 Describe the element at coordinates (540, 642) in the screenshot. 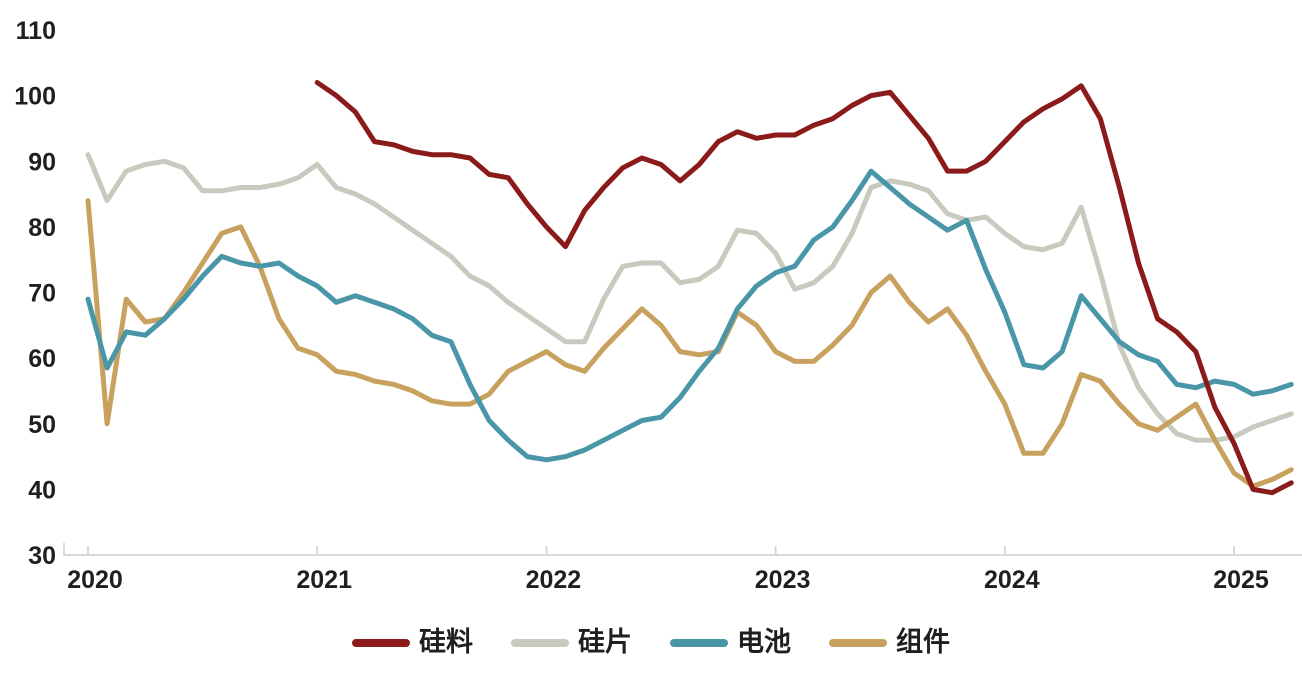

I see `legend-swatch-silicon-wafer` at that location.